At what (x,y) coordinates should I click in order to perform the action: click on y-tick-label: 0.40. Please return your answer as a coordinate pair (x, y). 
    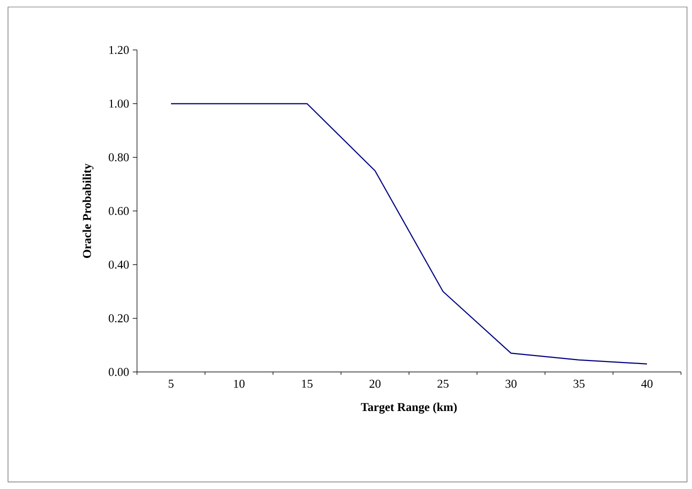
    Looking at the image, I should click on (118, 264).